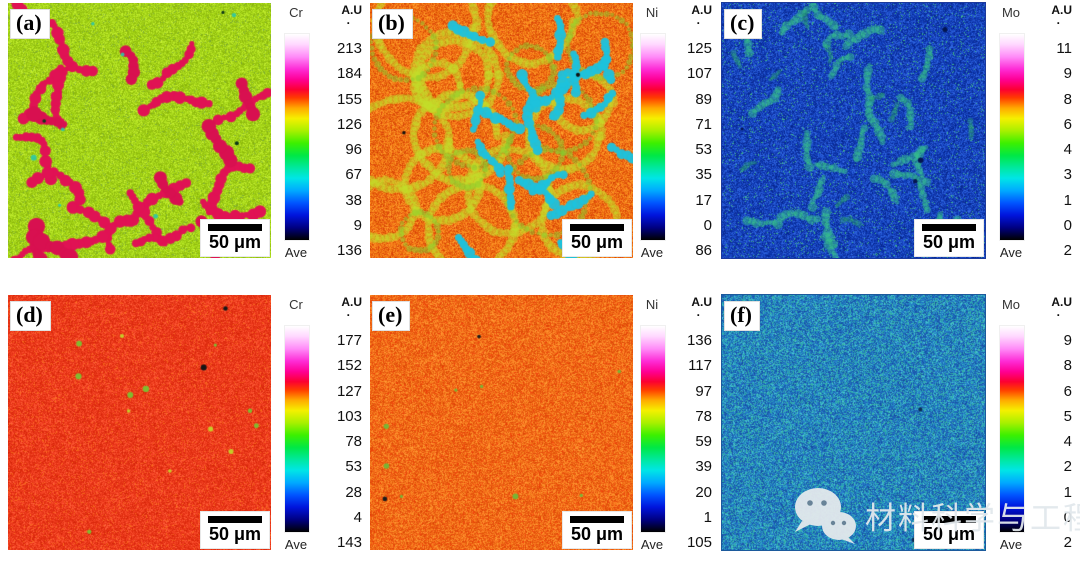 The width and height of the screenshot is (1080, 563). I want to click on colorbar-tick: 97, so click(703, 391).